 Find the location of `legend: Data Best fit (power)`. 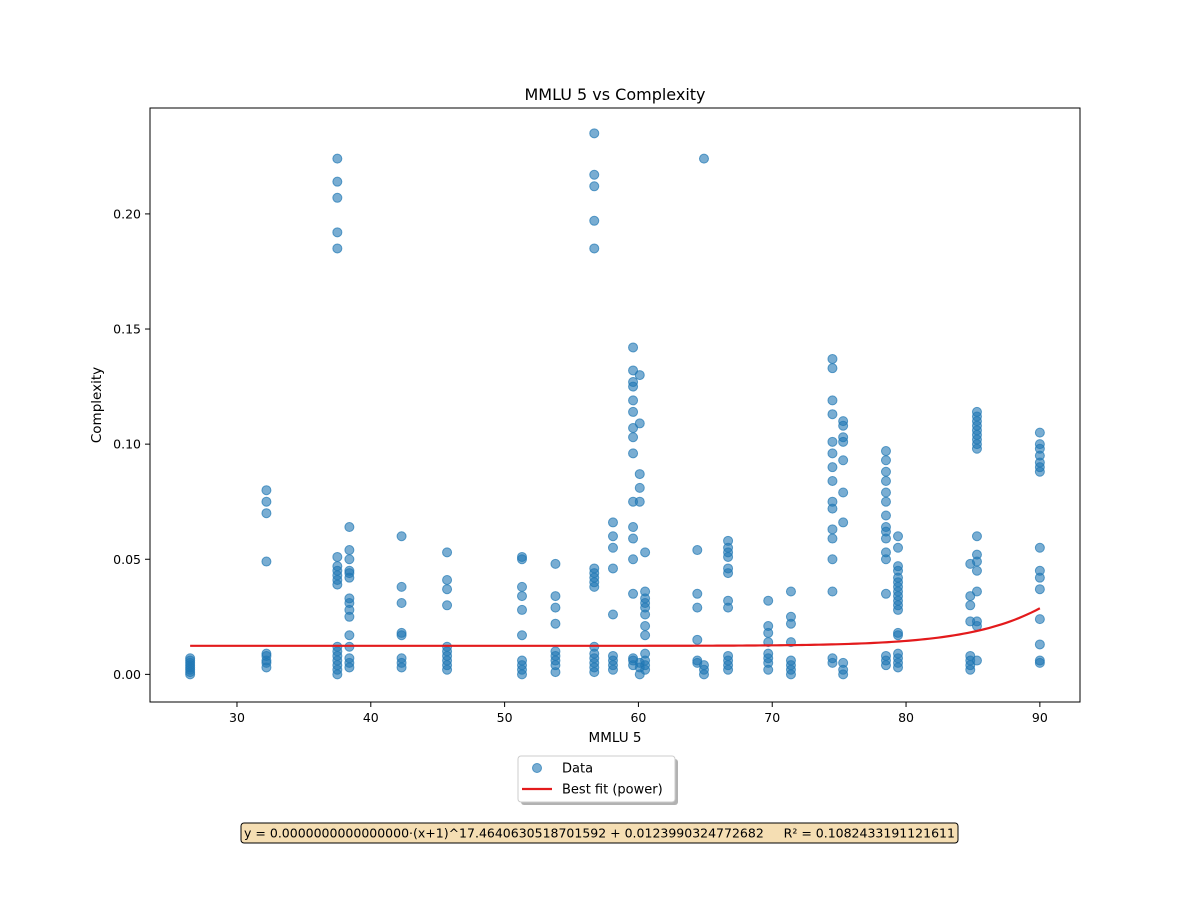

legend: Data Best fit (power) is located at coordinates (597, 780).